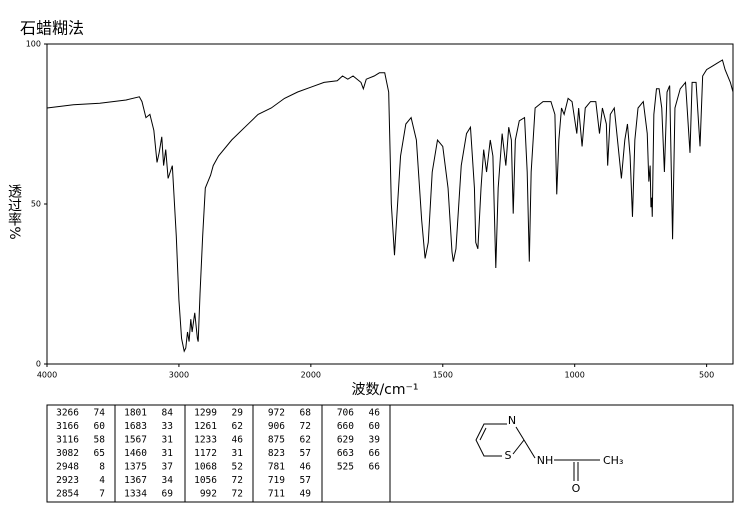 Image resolution: width=738 pixels, height=510 pixels. What do you see at coordinates (276, 480) in the screenshot?
I see `peak-wavenumber: 719` at bounding box center [276, 480].